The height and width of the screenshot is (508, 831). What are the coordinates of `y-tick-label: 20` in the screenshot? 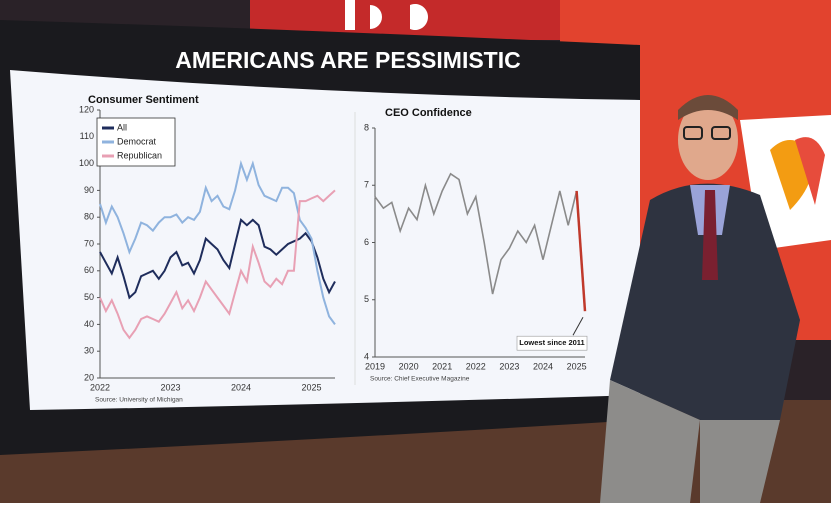 It's located at (89, 377).